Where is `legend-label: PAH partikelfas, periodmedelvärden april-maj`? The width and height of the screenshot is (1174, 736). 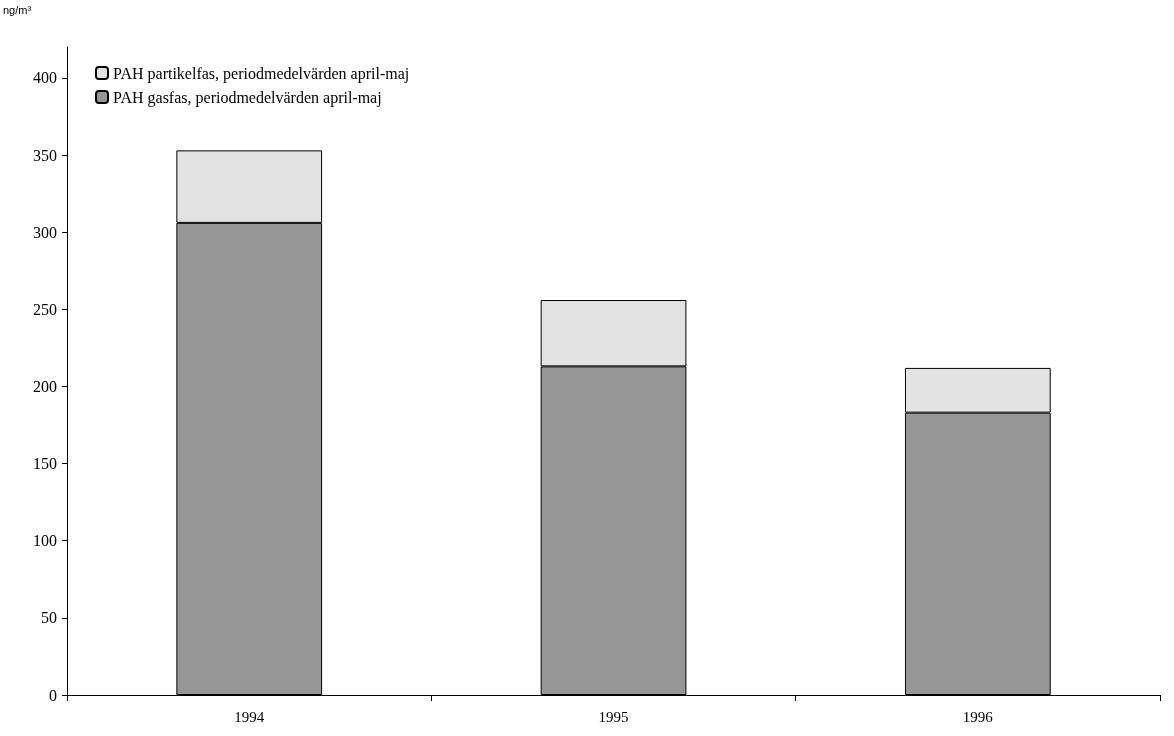 legend-label: PAH partikelfas, periodmedelvärden april-maj is located at coordinates (261, 73).